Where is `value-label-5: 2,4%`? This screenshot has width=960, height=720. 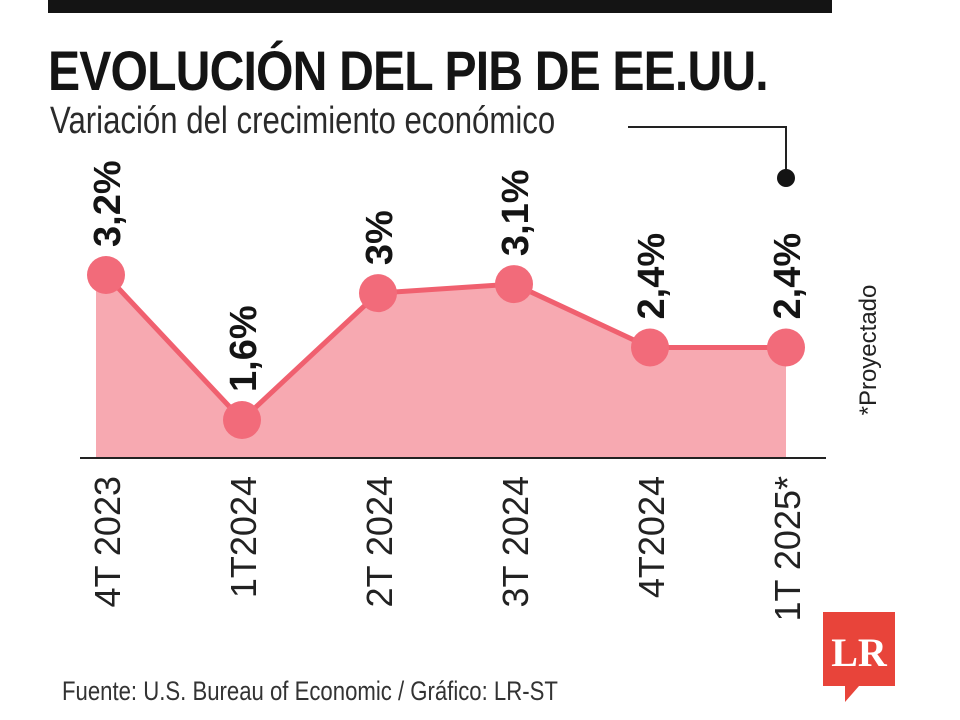 value-label-5: 2,4% is located at coordinates (788, 276).